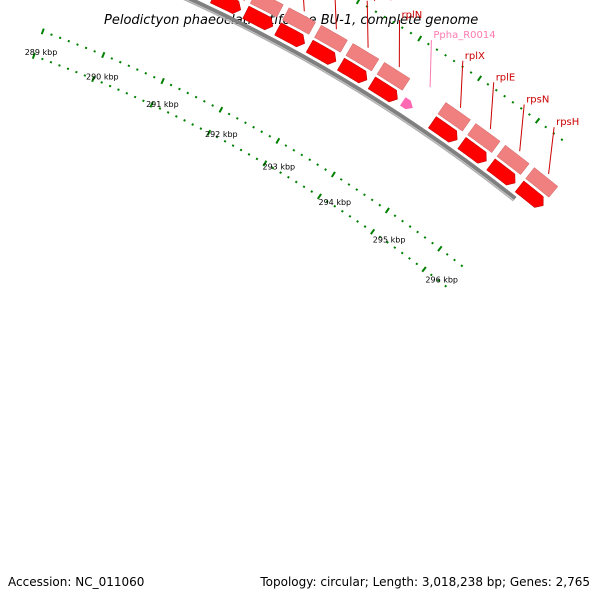 This screenshot has width=600, height=600. I want to click on kbp-label: 295 kbp, so click(389, 240).